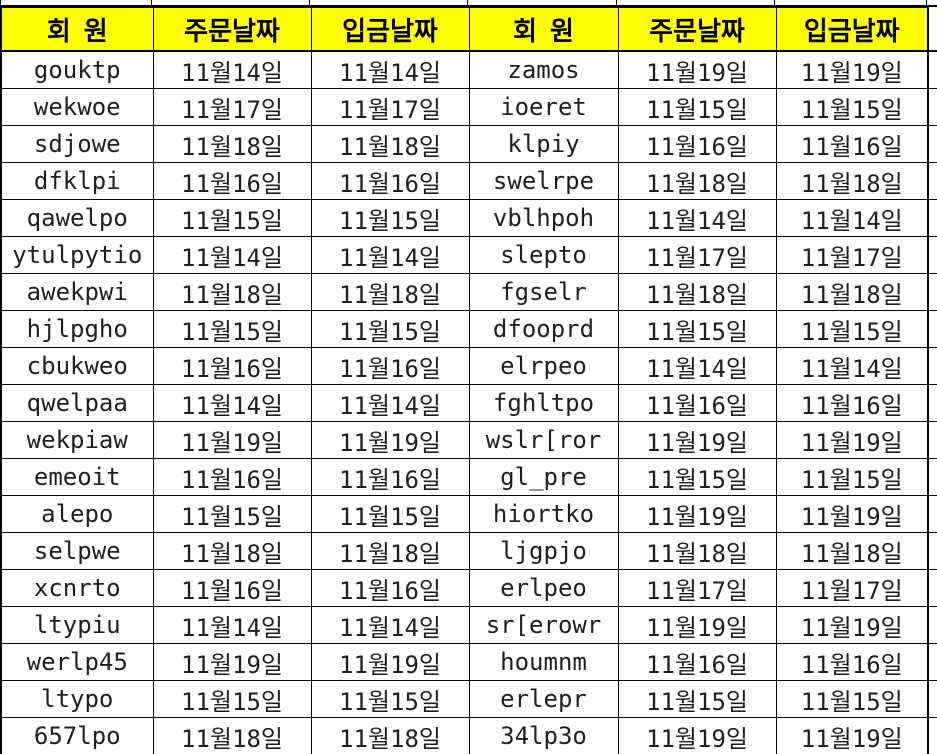 This screenshot has height=754, width=937. Describe the element at coordinates (543, 440) in the screenshot. I see `member-cell: wslr[ror` at that location.